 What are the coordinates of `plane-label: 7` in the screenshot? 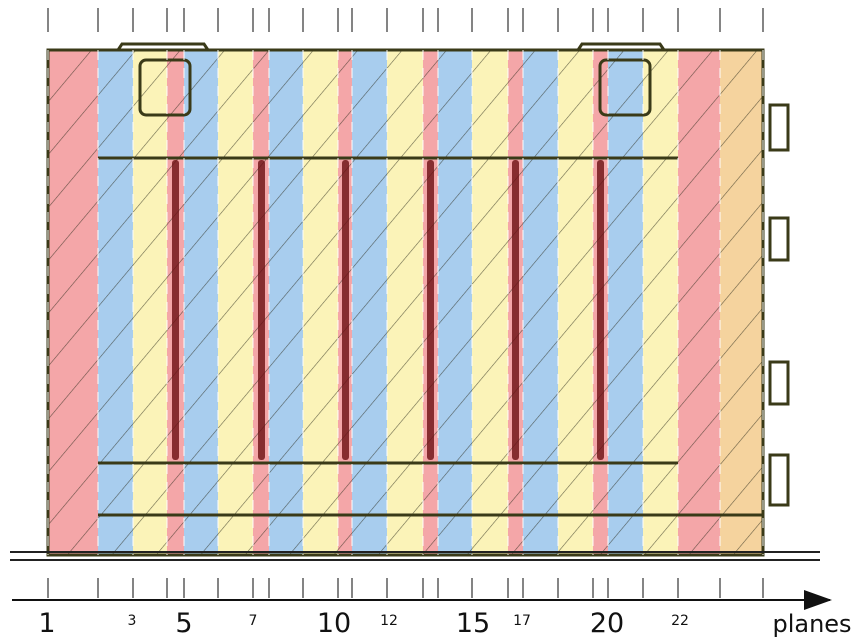 It's located at (253, 621).